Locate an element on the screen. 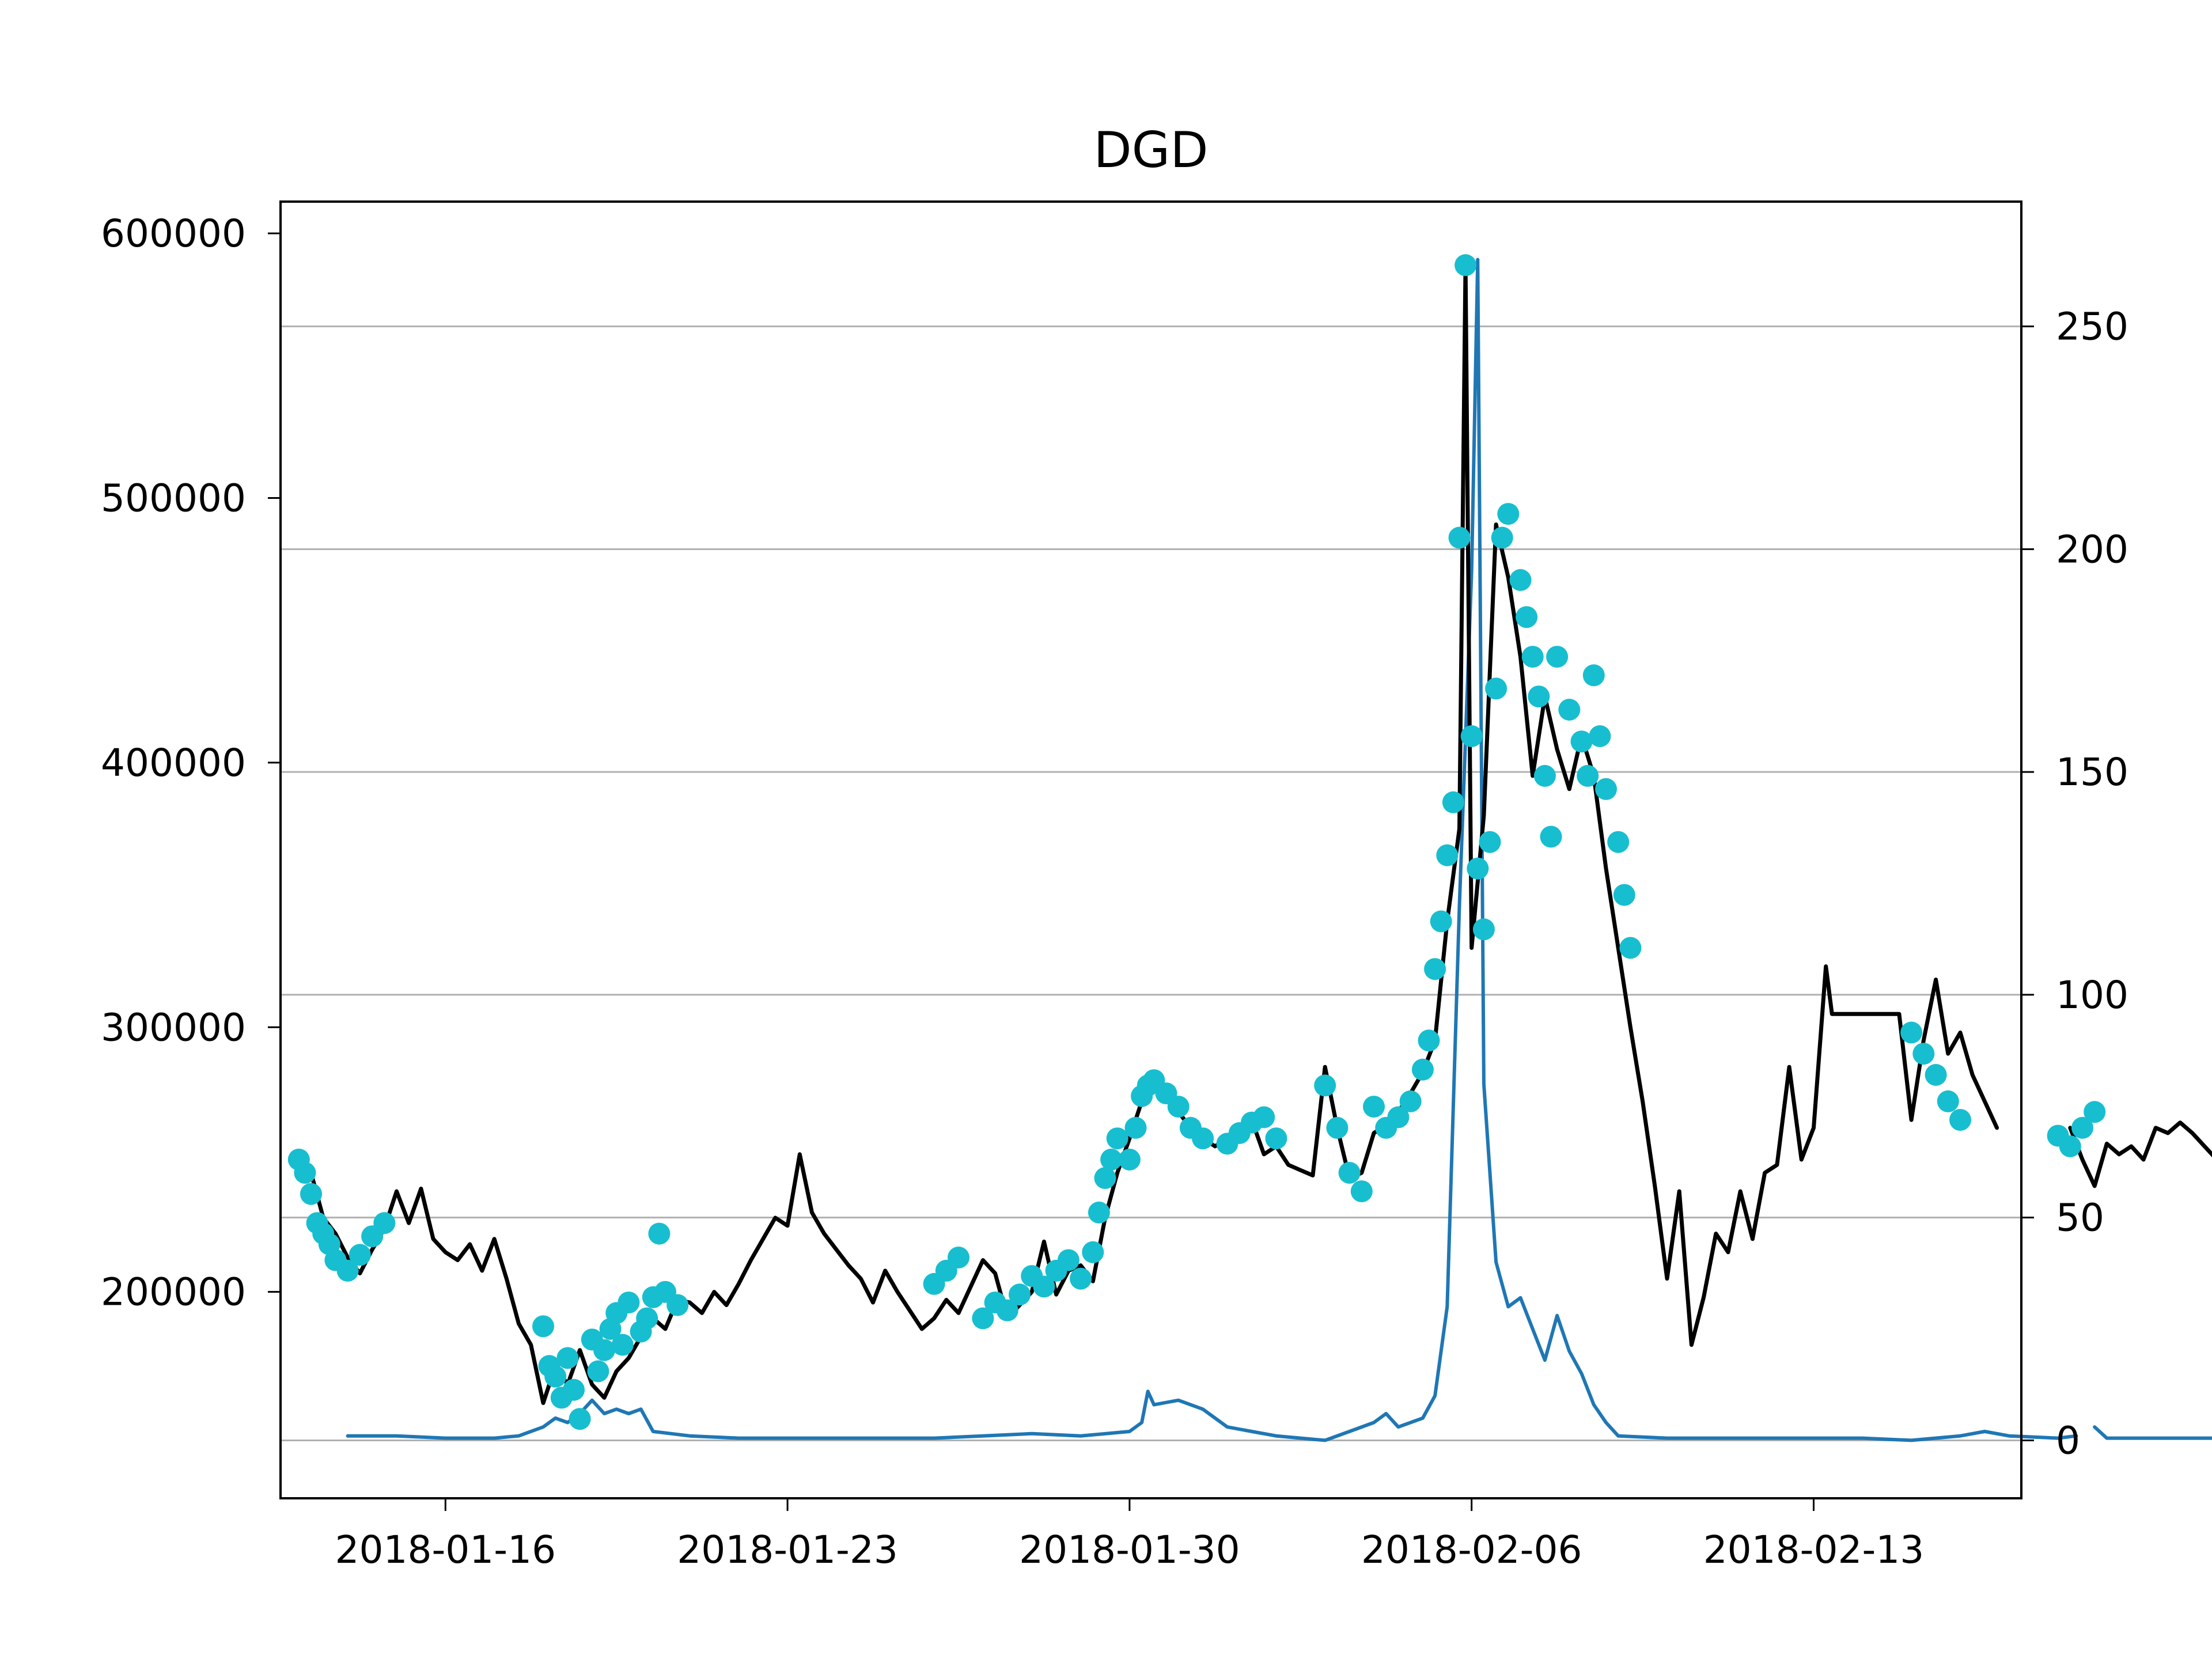  y-left-tick-label: 200000 is located at coordinates (173, 1292).